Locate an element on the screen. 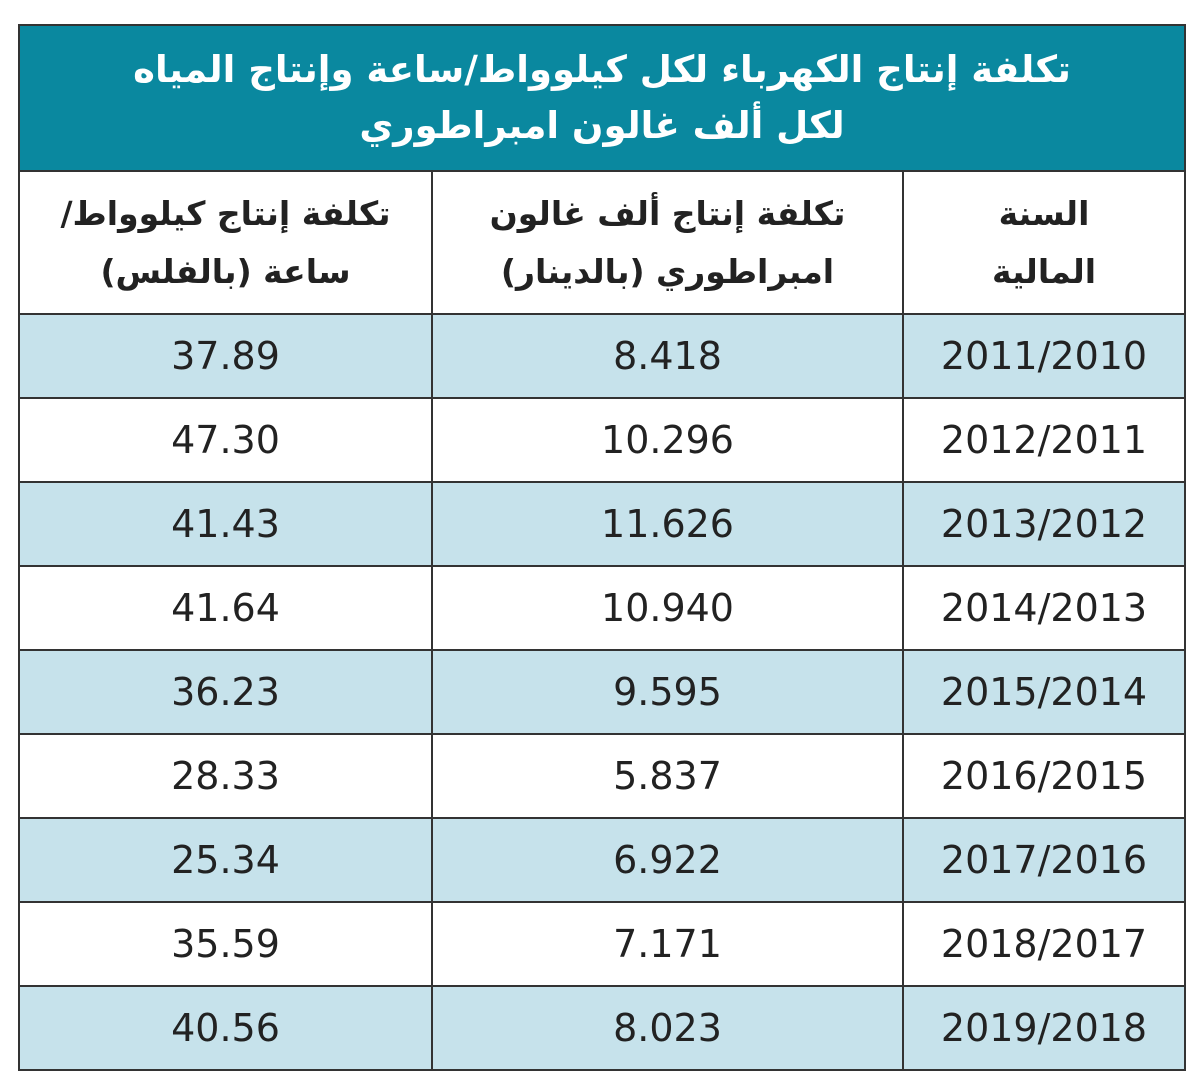 Image resolution: width=1200 pixels, height=1079 pixels. cell-text: 10.296 is located at coordinates (667, 440).